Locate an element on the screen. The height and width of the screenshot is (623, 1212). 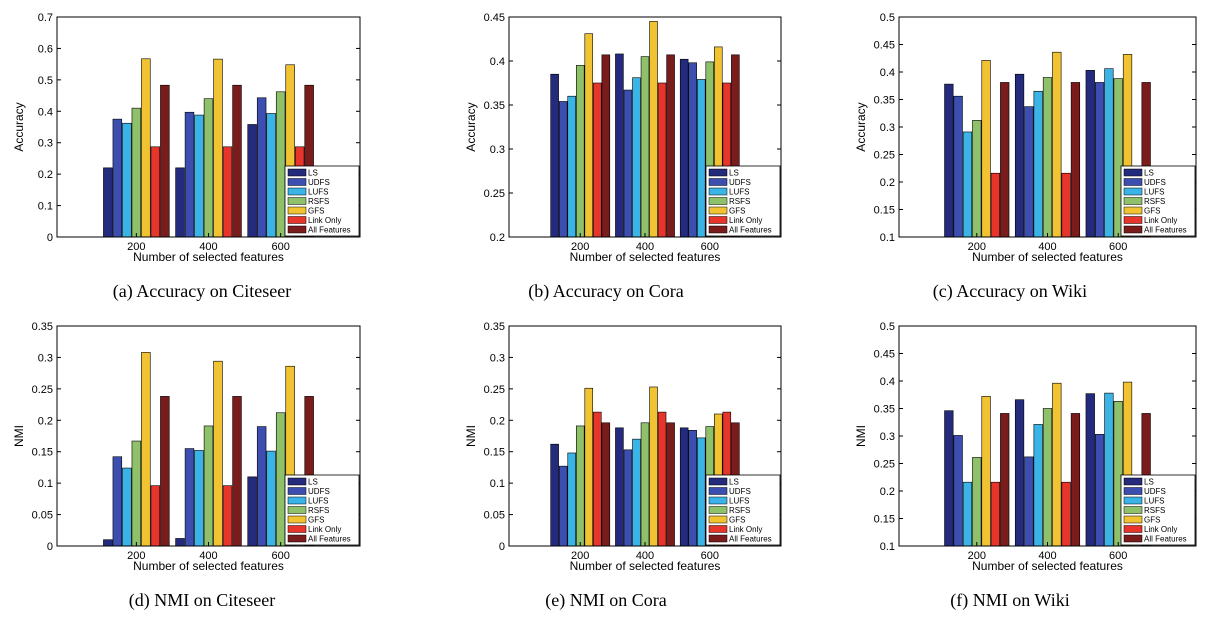
x-tick-label: 200 is located at coordinates (136, 556).